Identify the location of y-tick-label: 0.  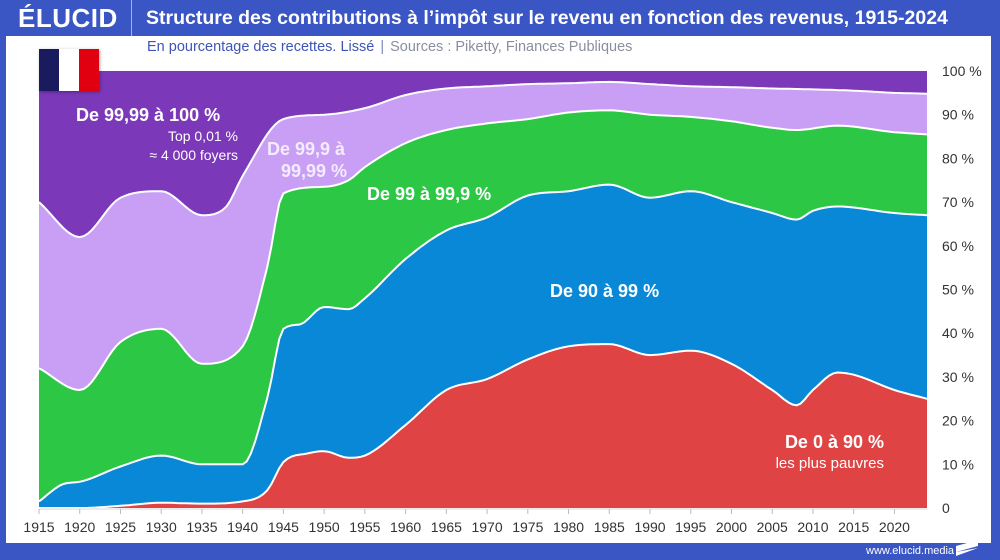
(946, 508).